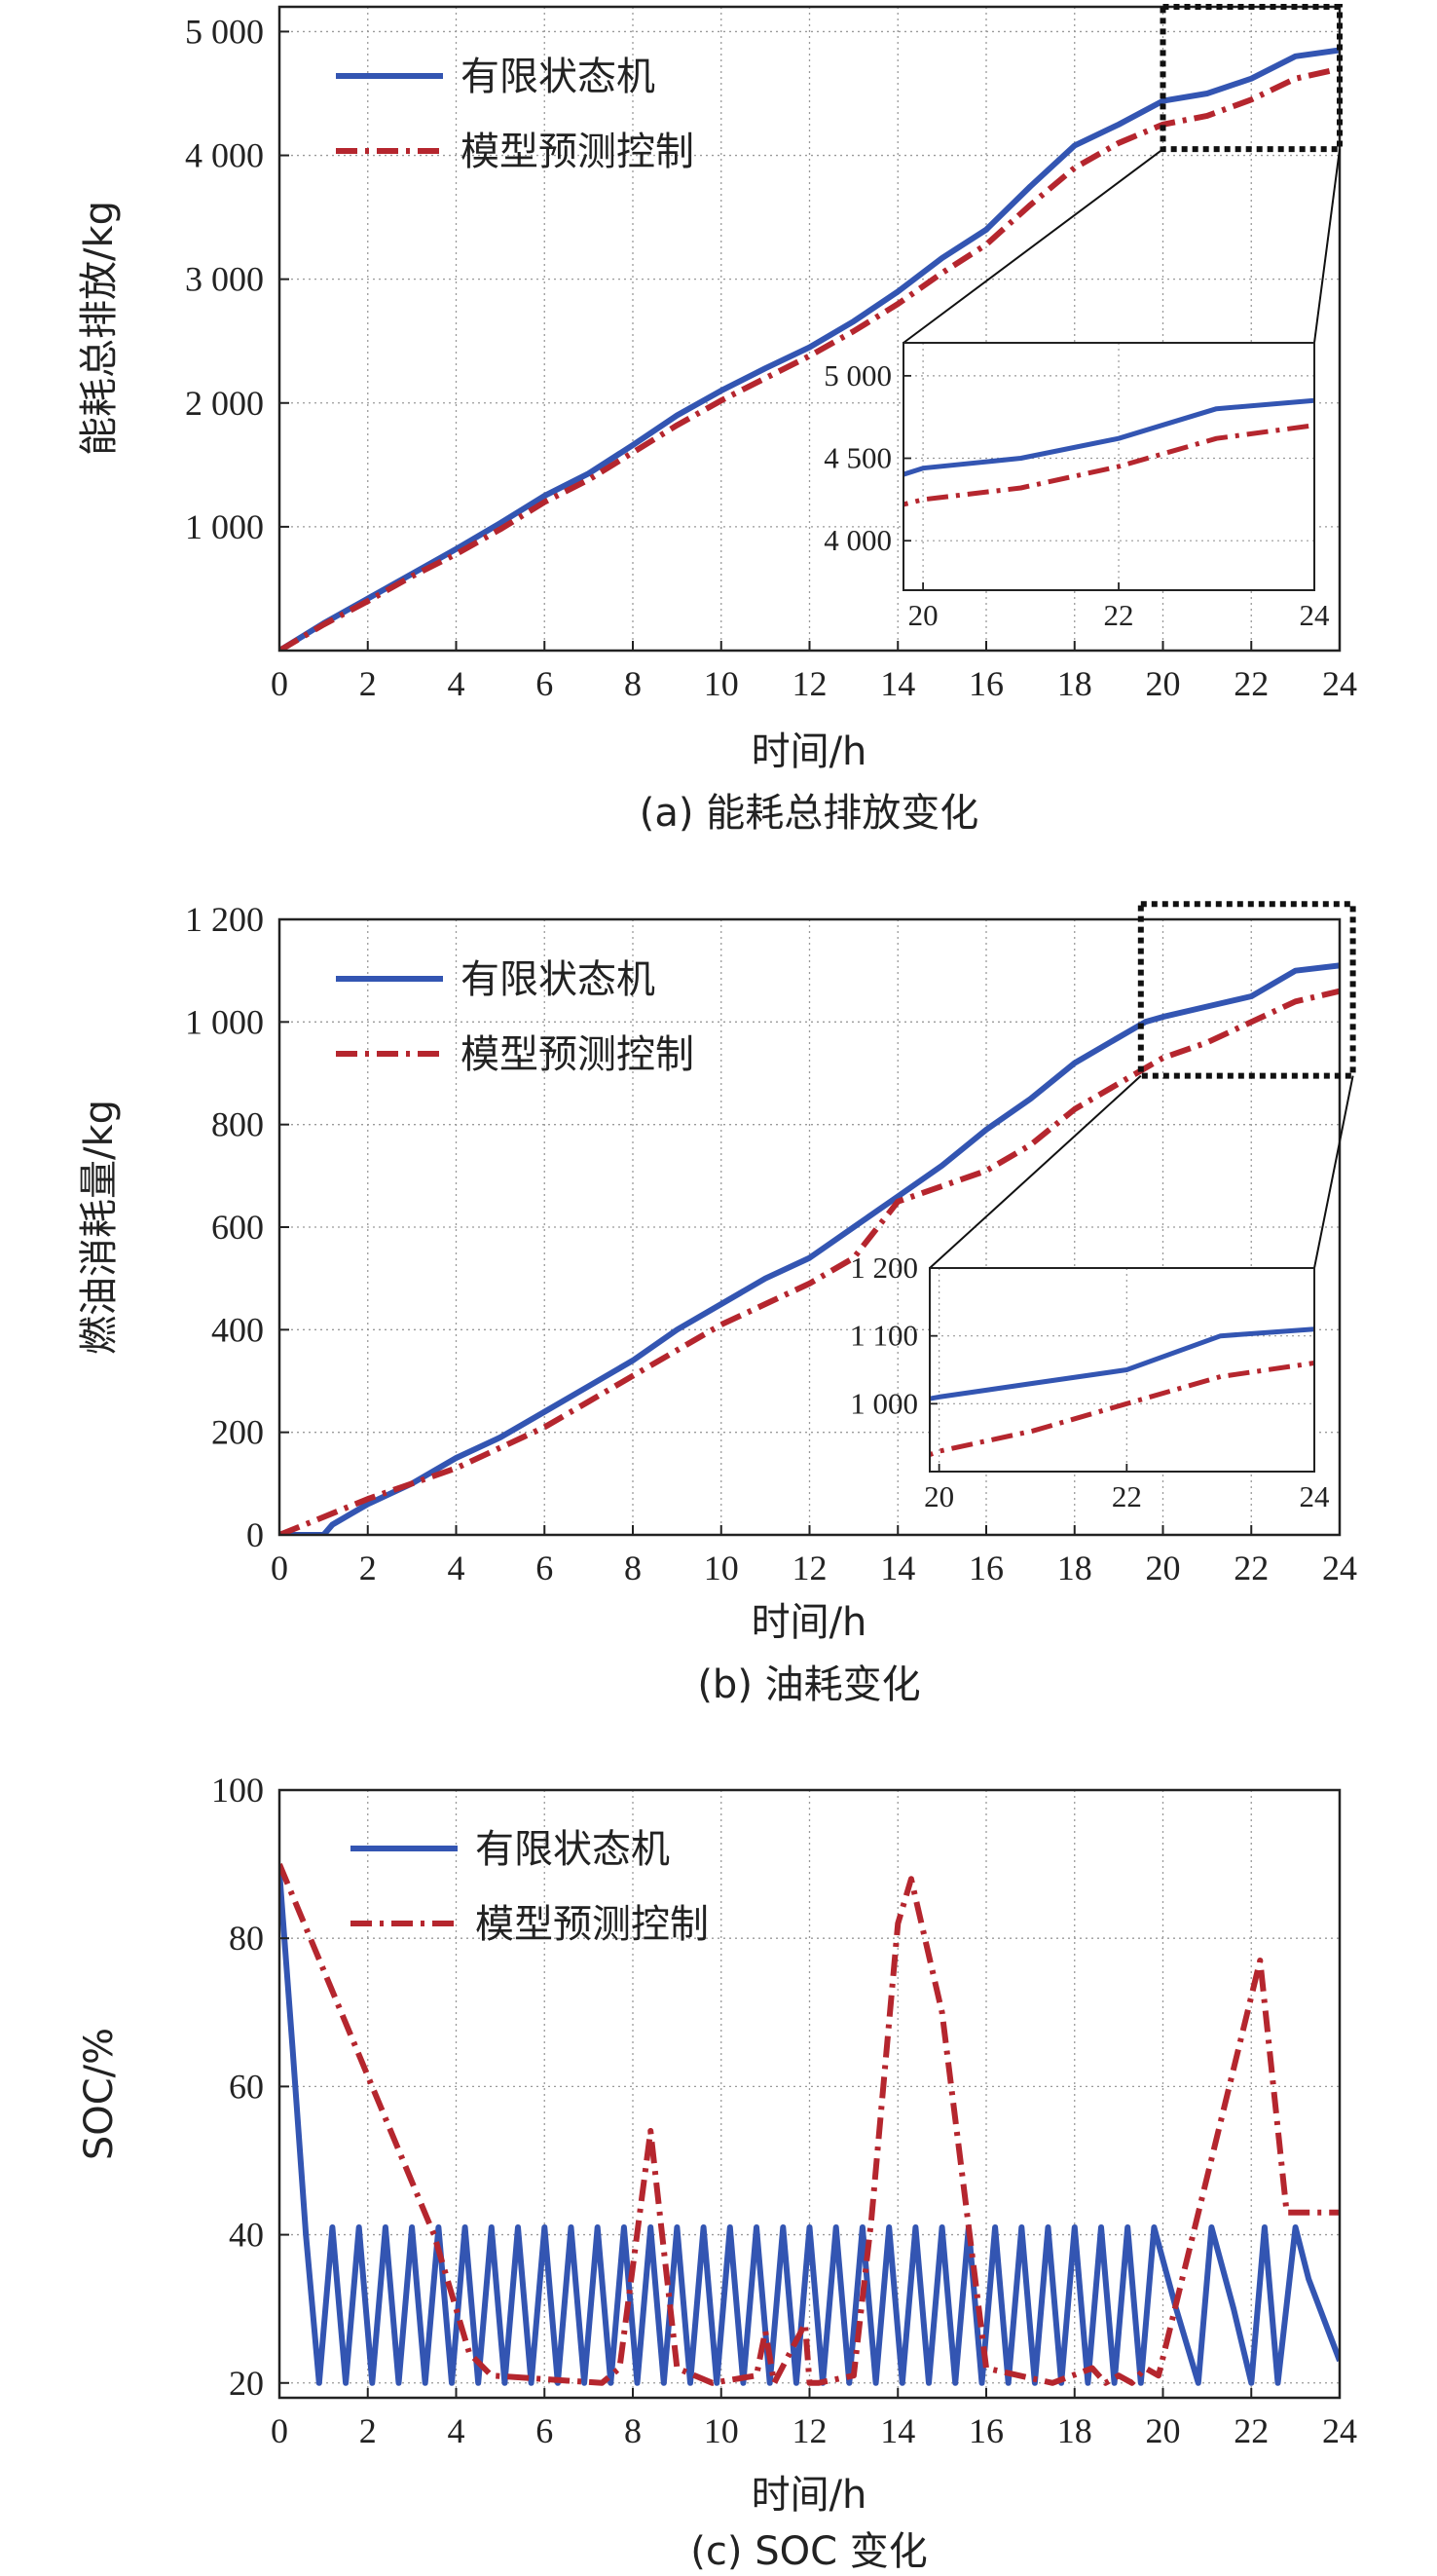  I want to click on y-tick-label: 20, so click(247, 2383).